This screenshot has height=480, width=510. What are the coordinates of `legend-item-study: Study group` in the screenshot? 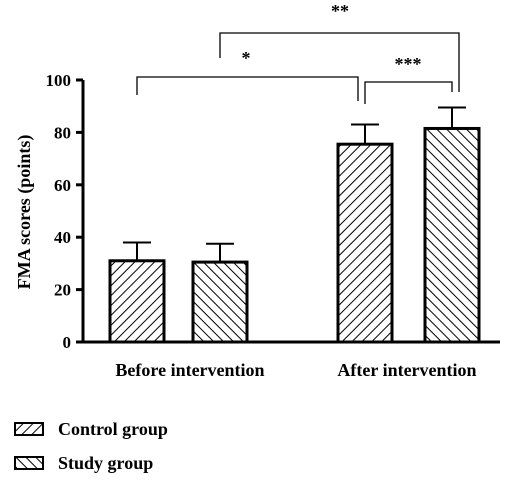 It's located at (91, 463).